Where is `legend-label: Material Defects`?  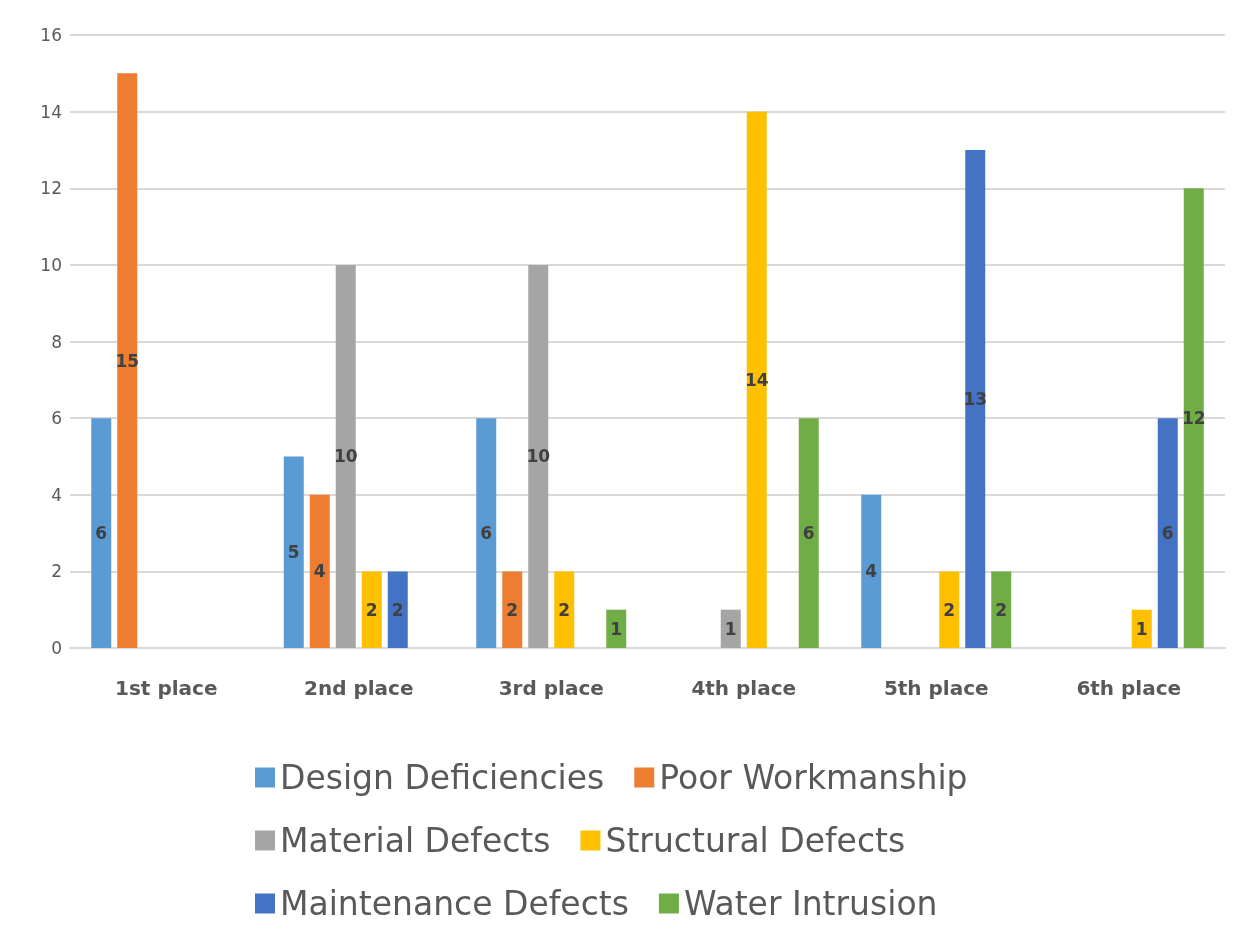
legend-label: Material Defects is located at coordinates (415, 840).